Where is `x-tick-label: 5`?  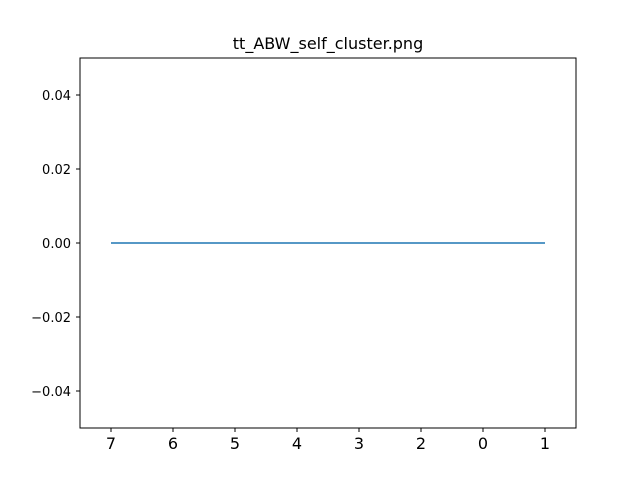
x-tick-label: 5 is located at coordinates (235, 443).